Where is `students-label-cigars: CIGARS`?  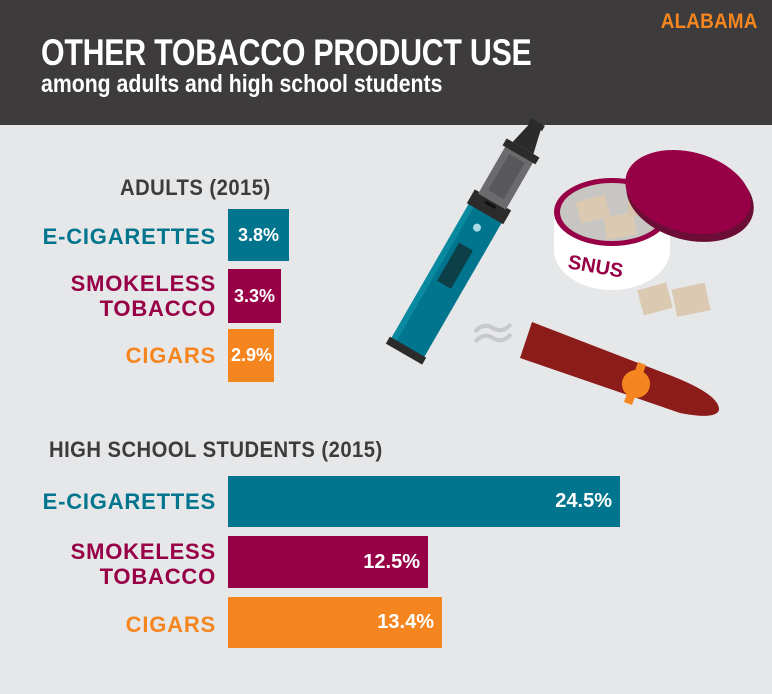
students-label-cigars: CIGARS is located at coordinates (171, 624).